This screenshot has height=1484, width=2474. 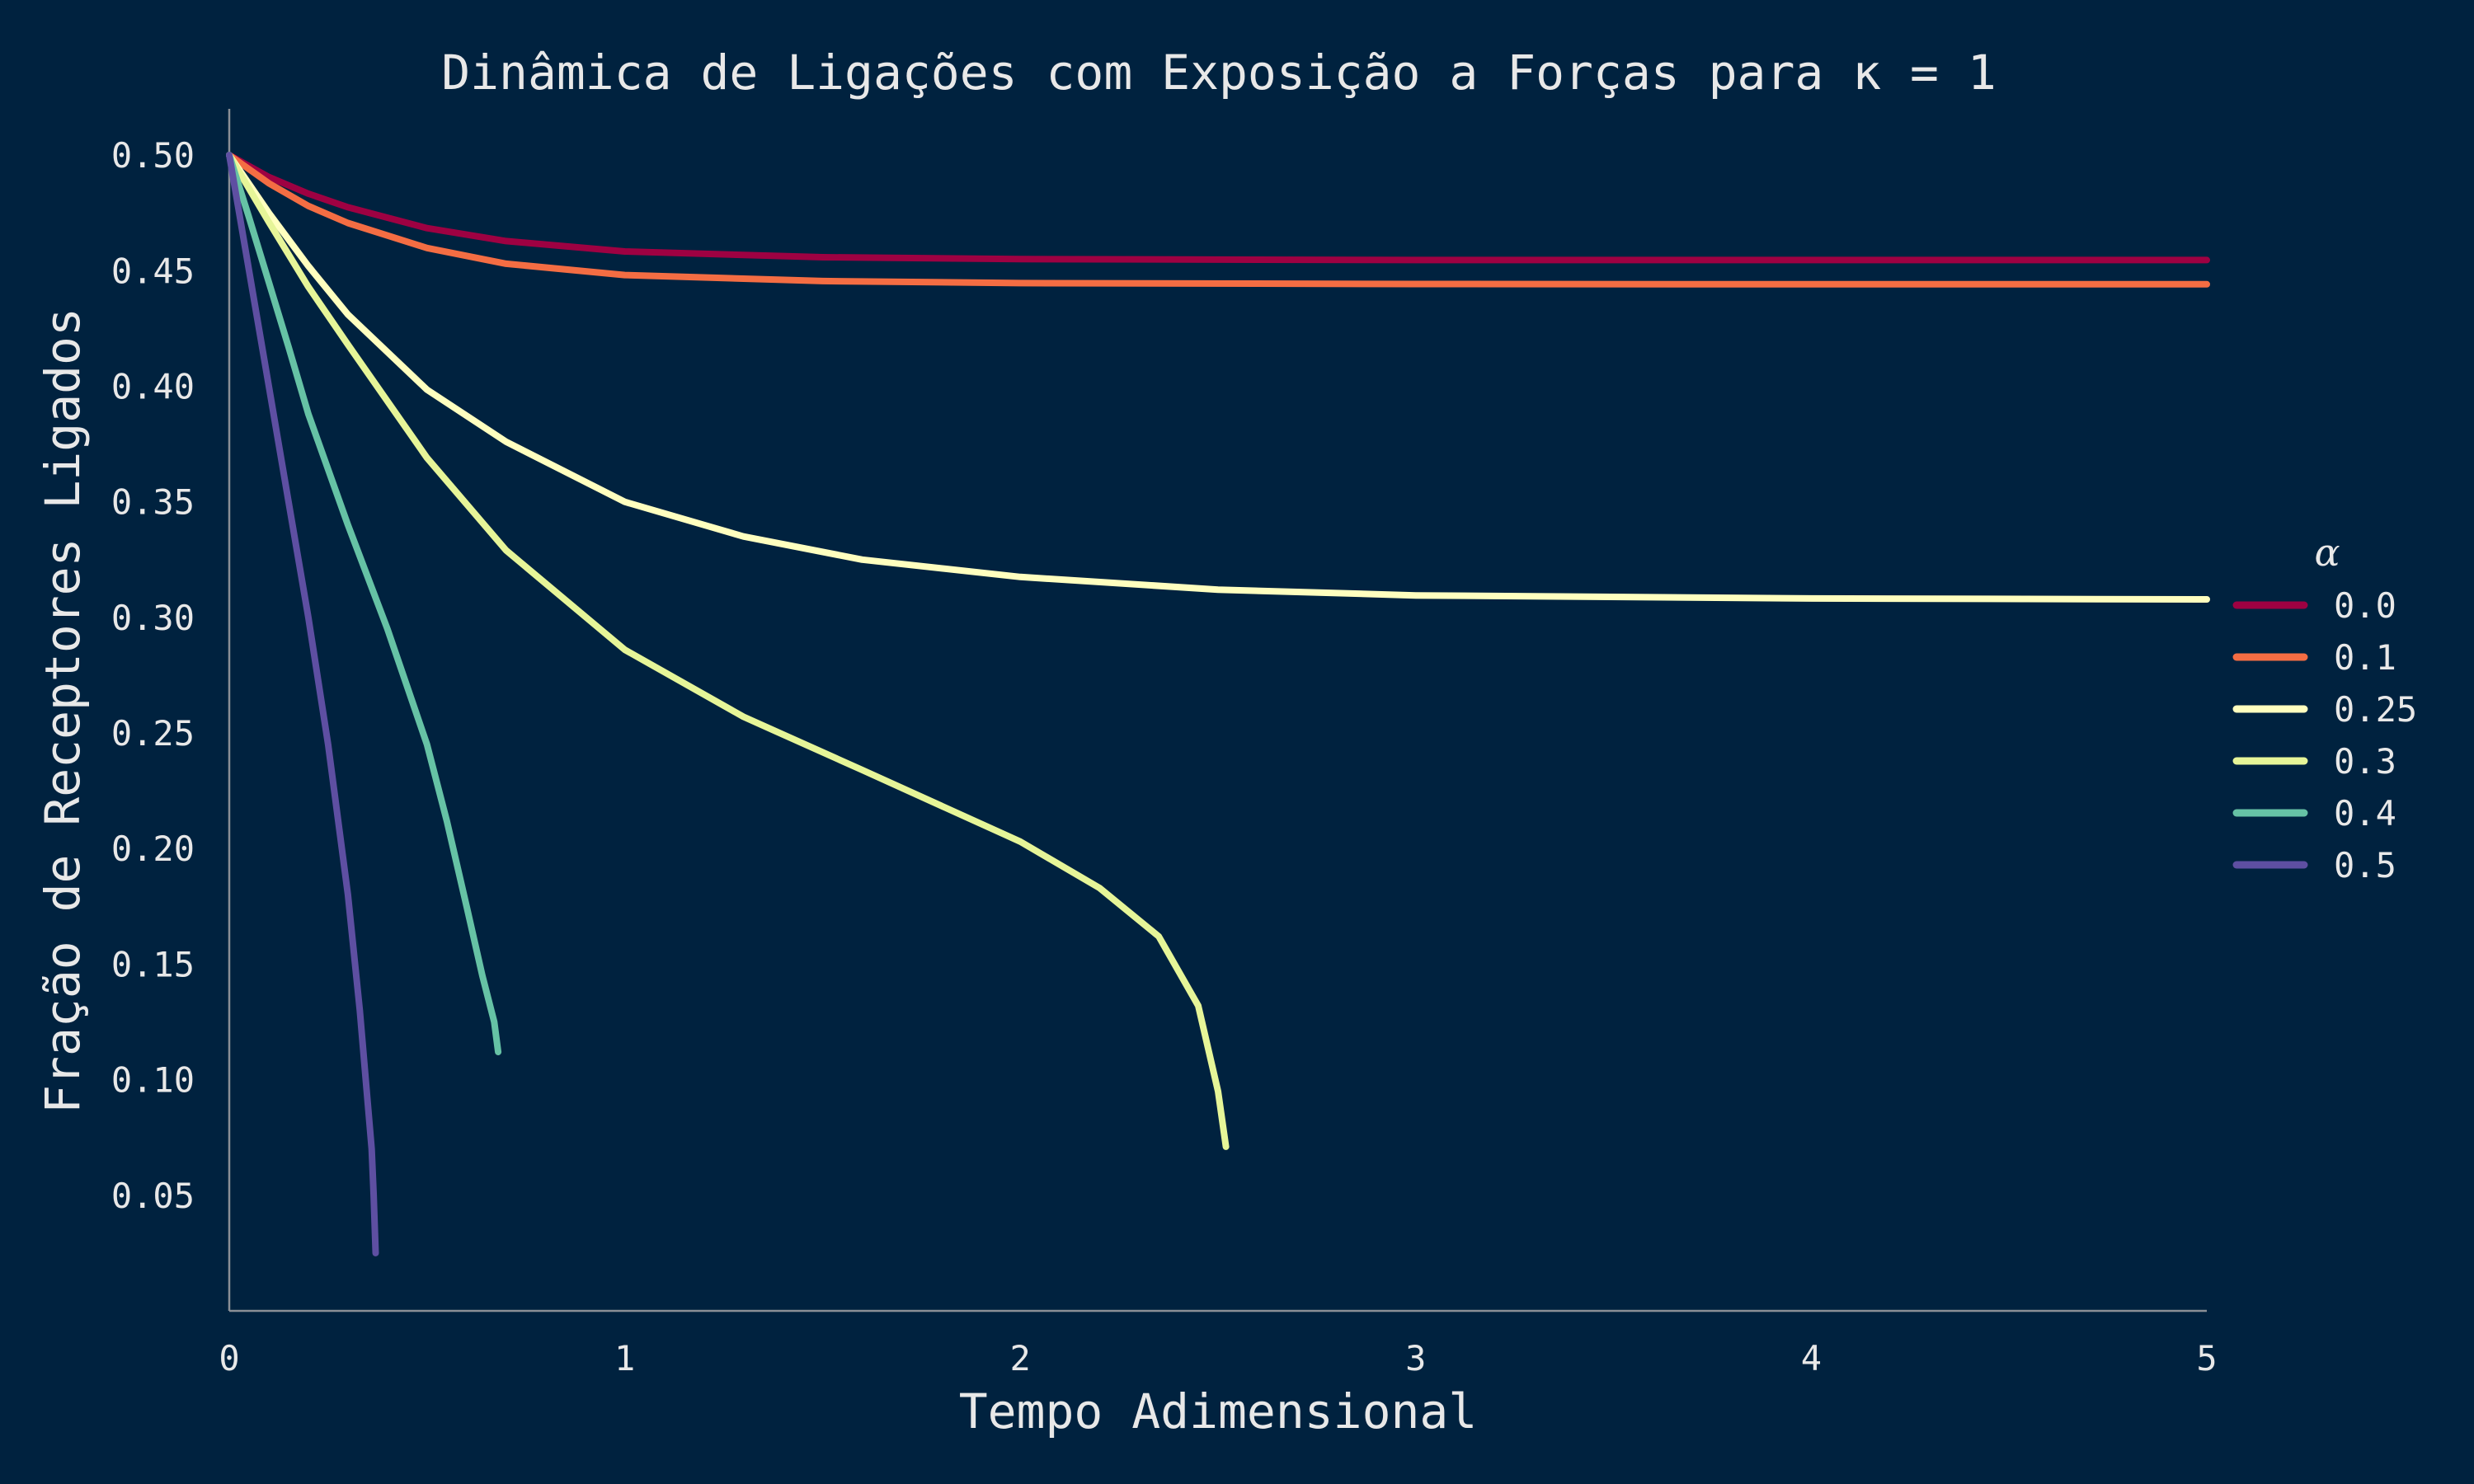 I want to click on y-tick-label: 0.25, so click(x=153, y=733).